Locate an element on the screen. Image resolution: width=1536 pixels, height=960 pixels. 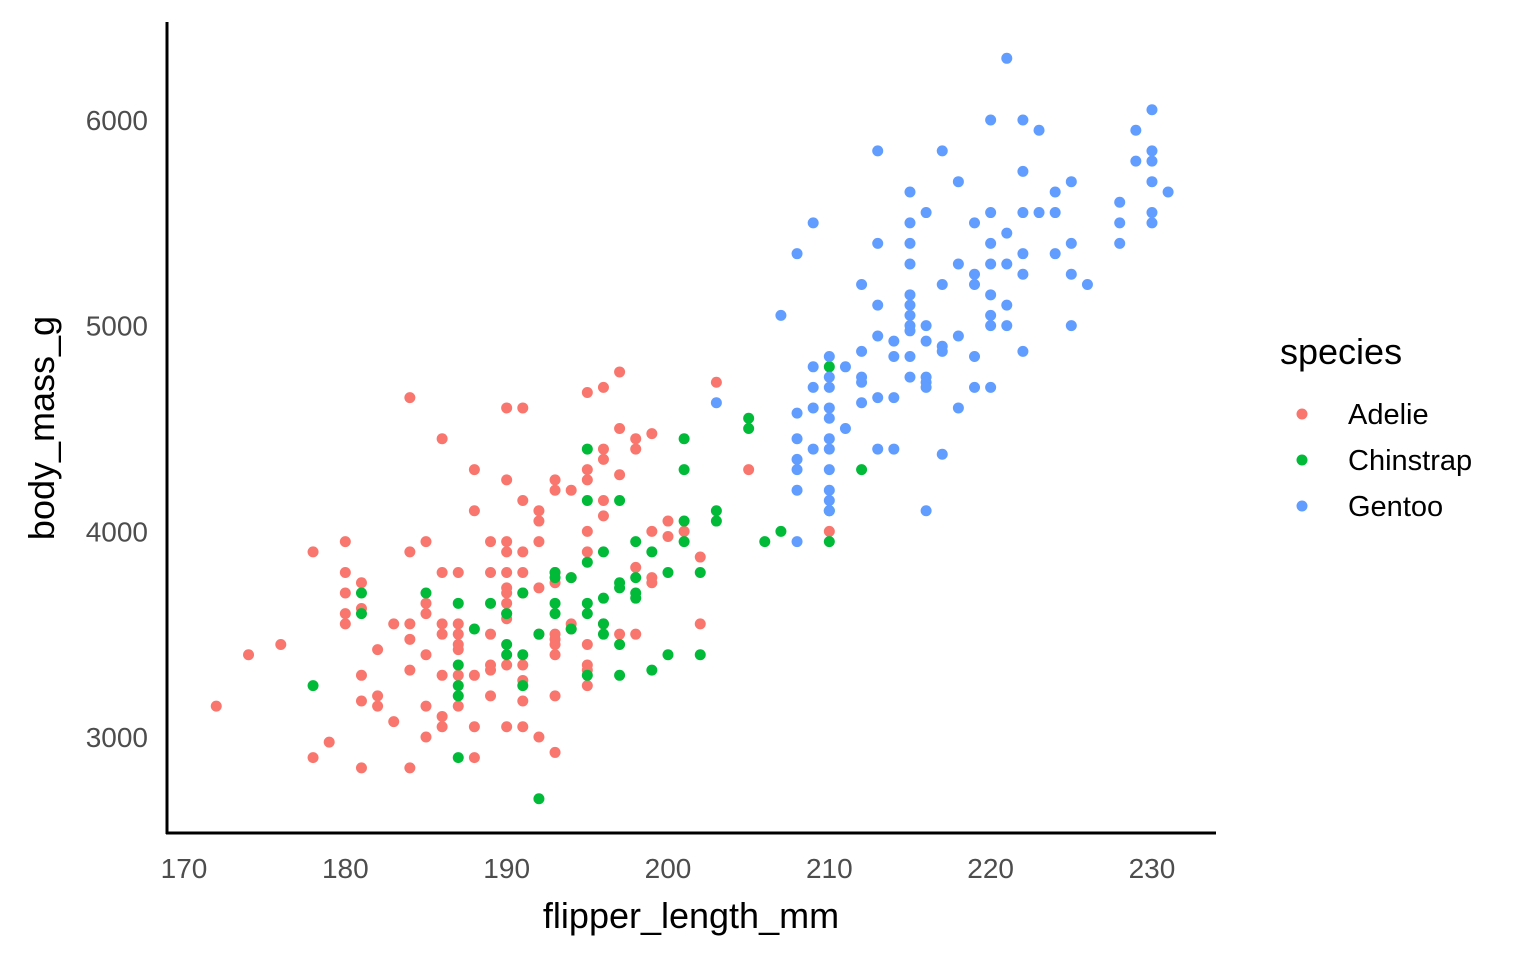
x-tick-label: 220 is located at coordinates (990, 868).